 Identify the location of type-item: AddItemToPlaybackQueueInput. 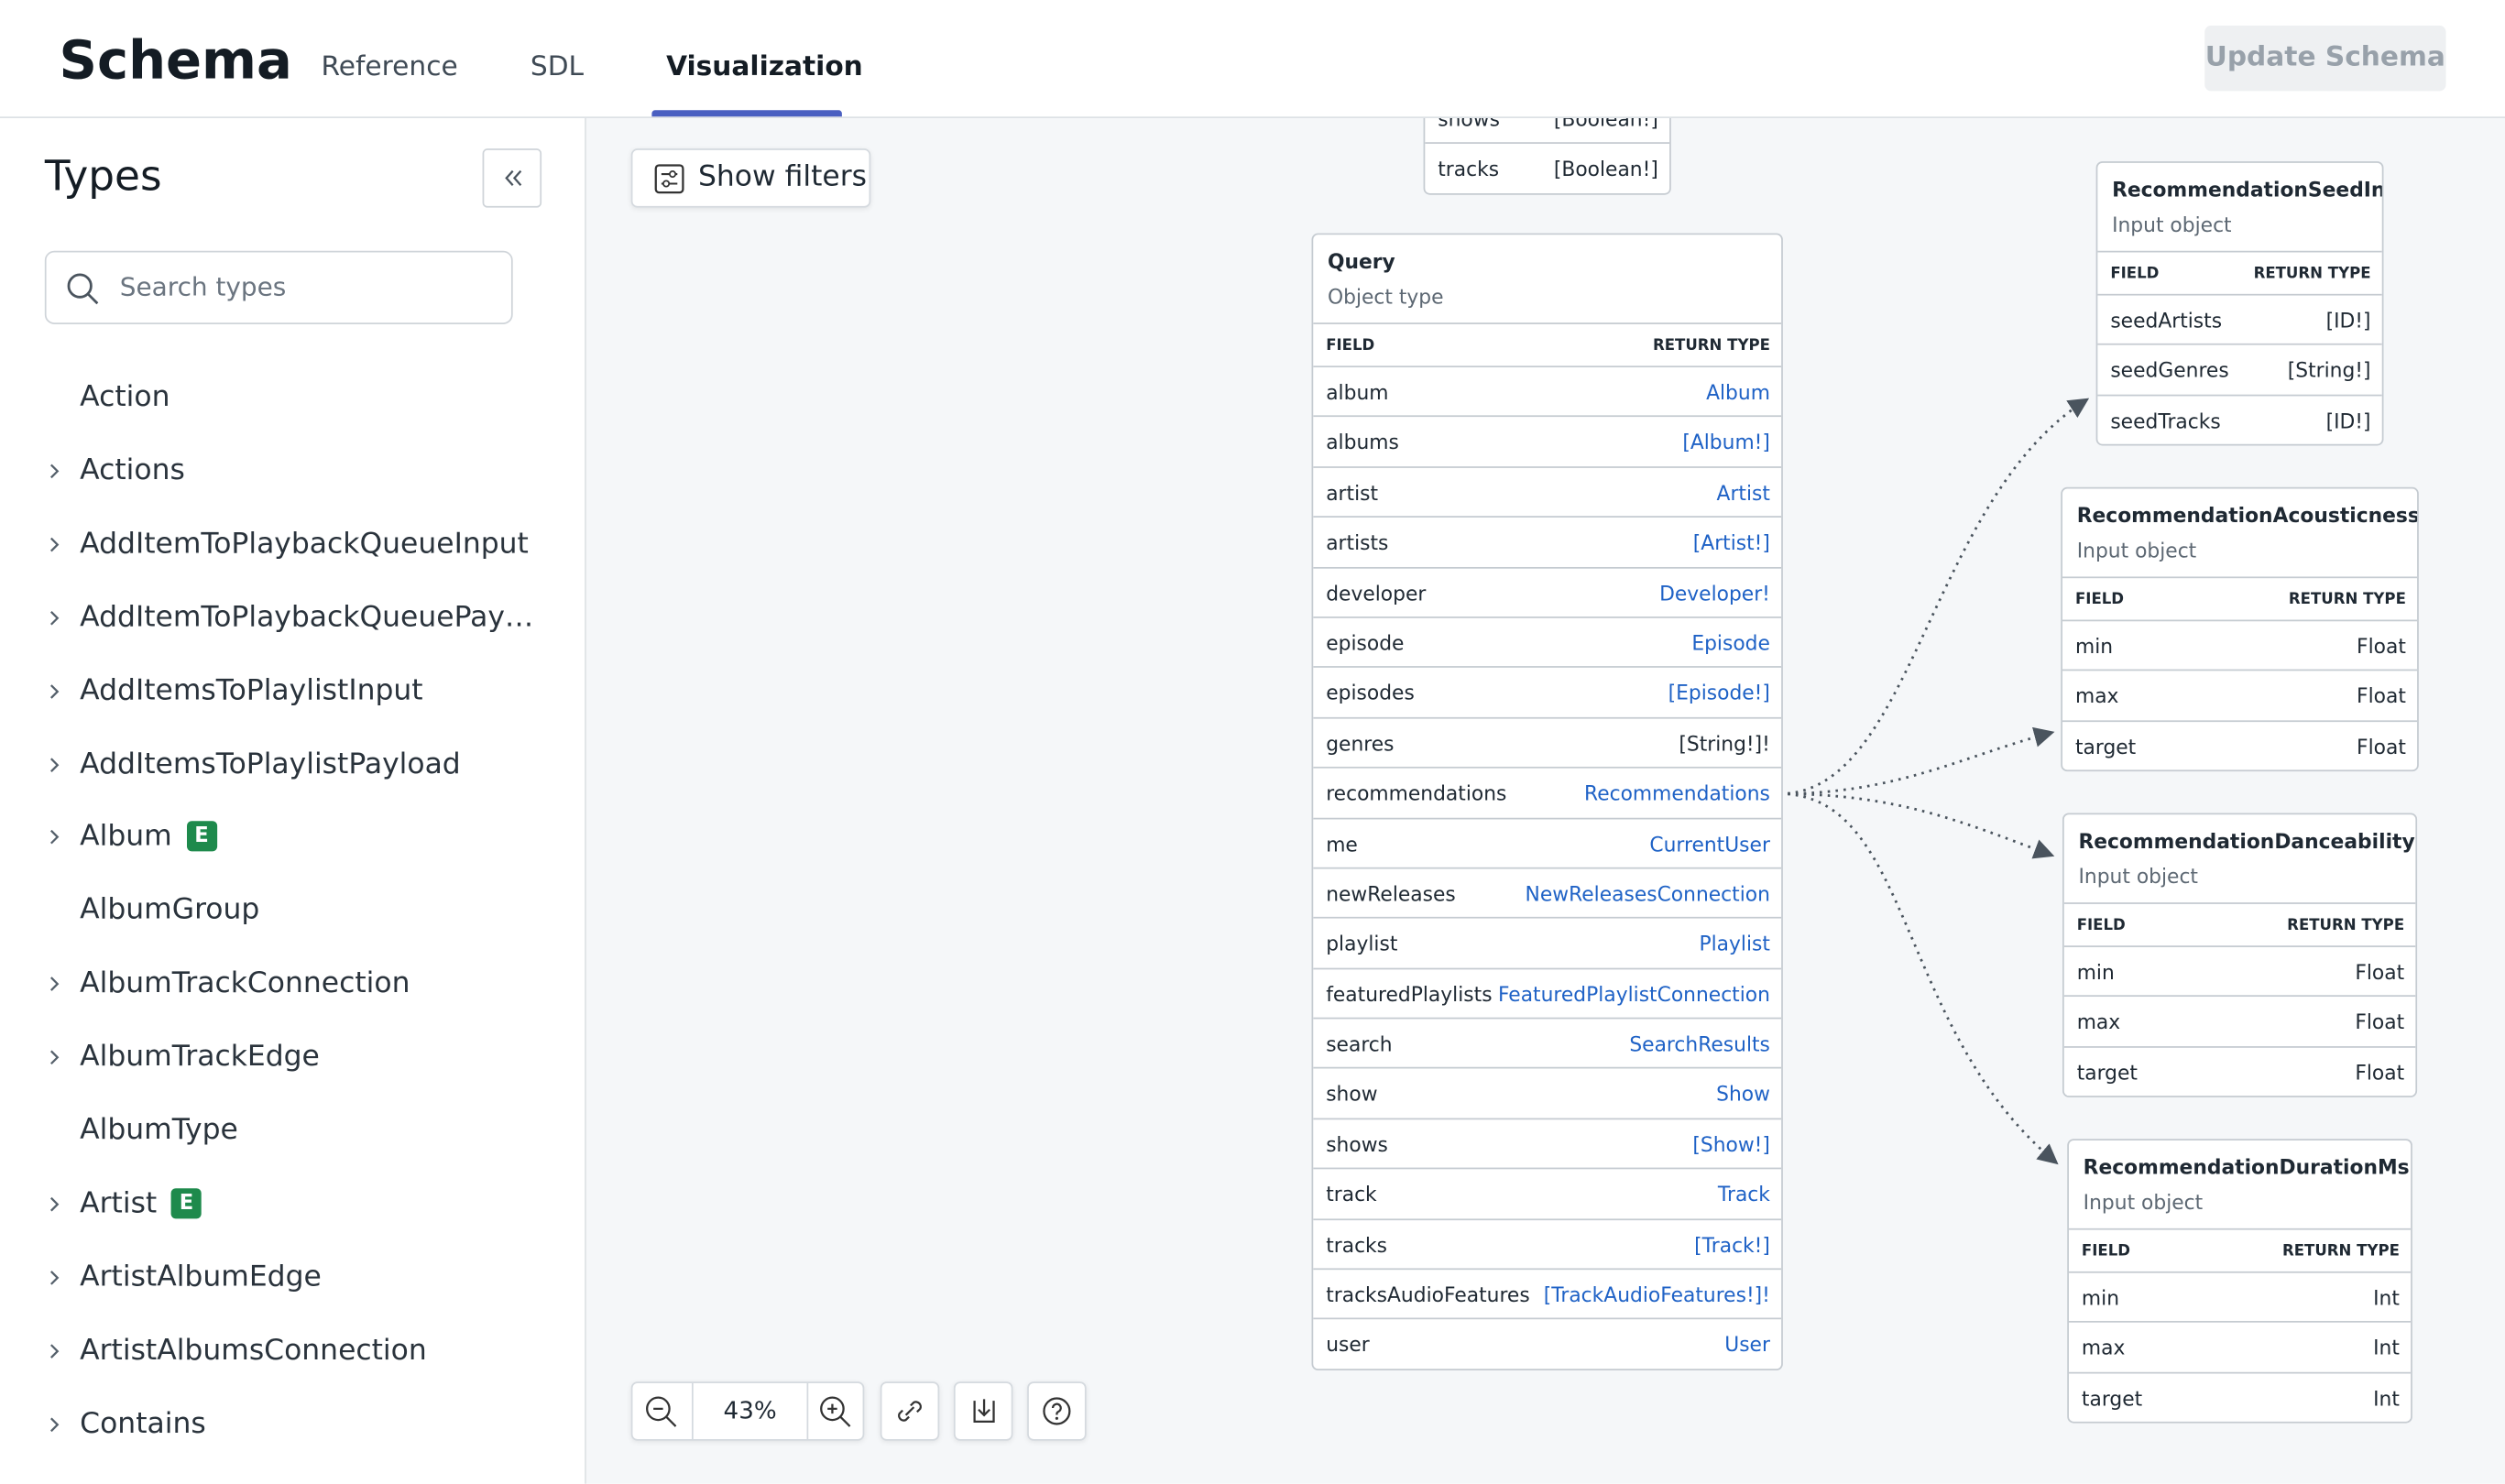
(304, 544).